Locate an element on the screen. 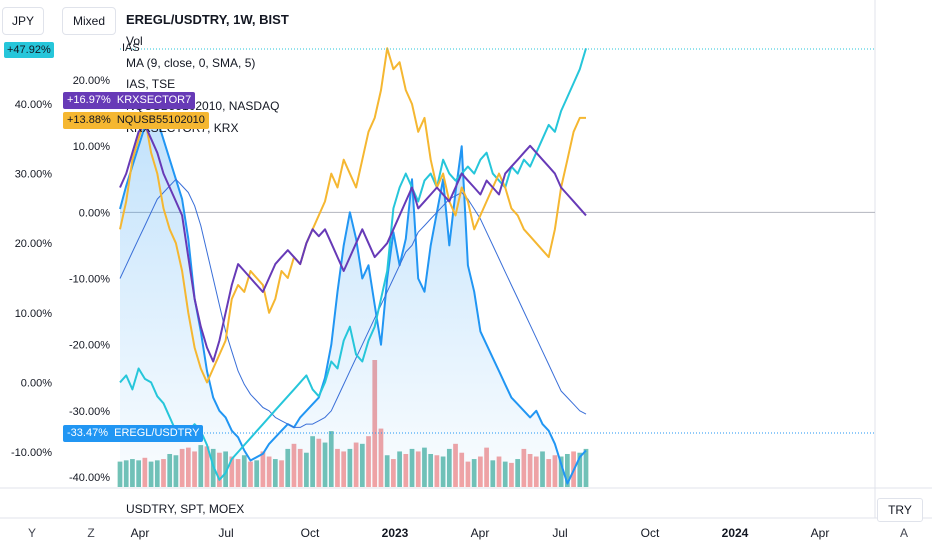 The height and width of the screenshot is (550, 932). y-inner-tick-label: 0.00% is located at coordinates (94, 213).